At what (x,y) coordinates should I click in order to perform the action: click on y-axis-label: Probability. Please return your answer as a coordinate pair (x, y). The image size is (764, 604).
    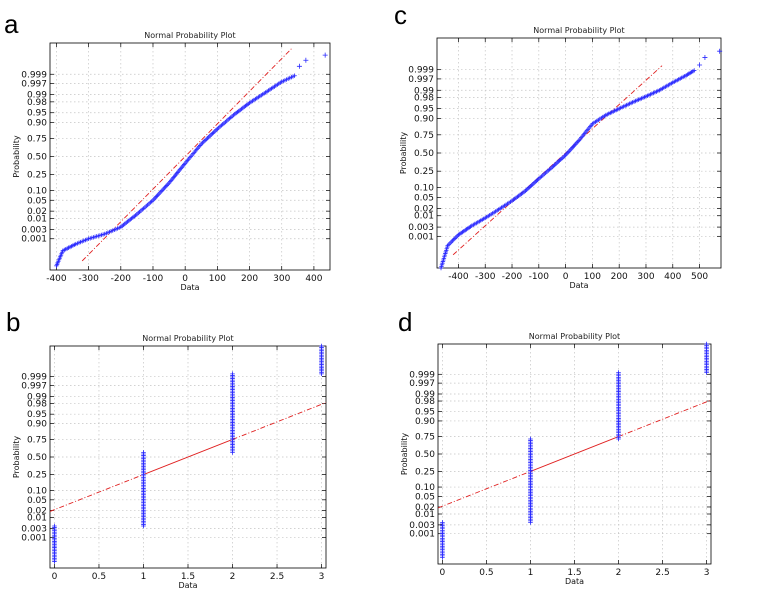
    Looking at the image, I should click on (16, 156).